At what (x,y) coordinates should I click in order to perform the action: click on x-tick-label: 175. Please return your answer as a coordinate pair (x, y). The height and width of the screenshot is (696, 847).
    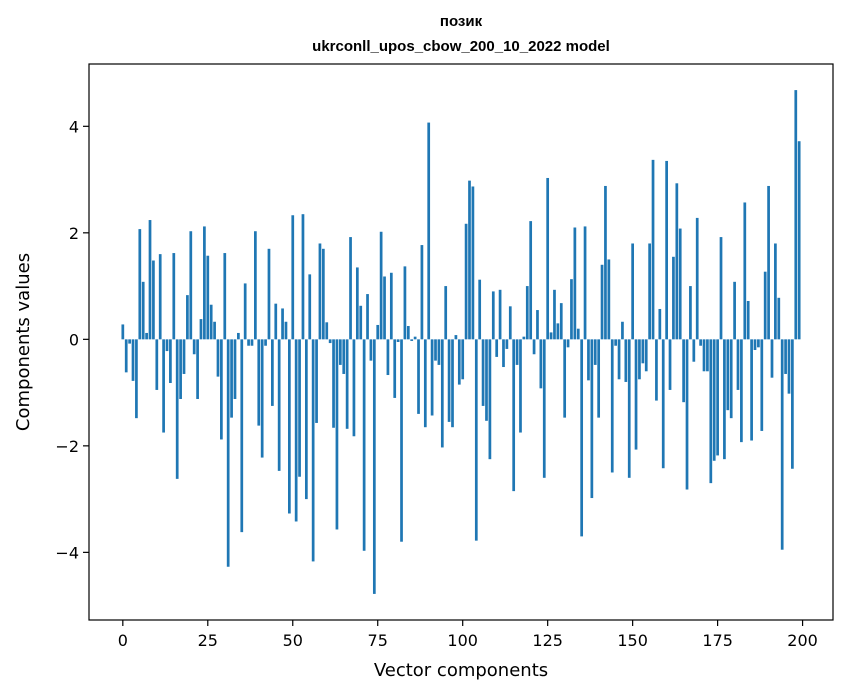
    Looking at the image, I should click on (717, 640).